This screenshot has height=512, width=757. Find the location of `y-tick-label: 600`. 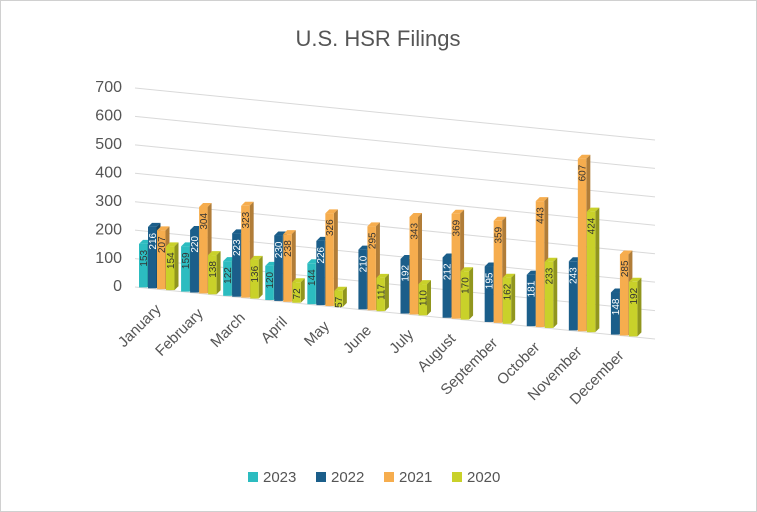

y-tick-label: 600 is located at coordinates (108, 116).